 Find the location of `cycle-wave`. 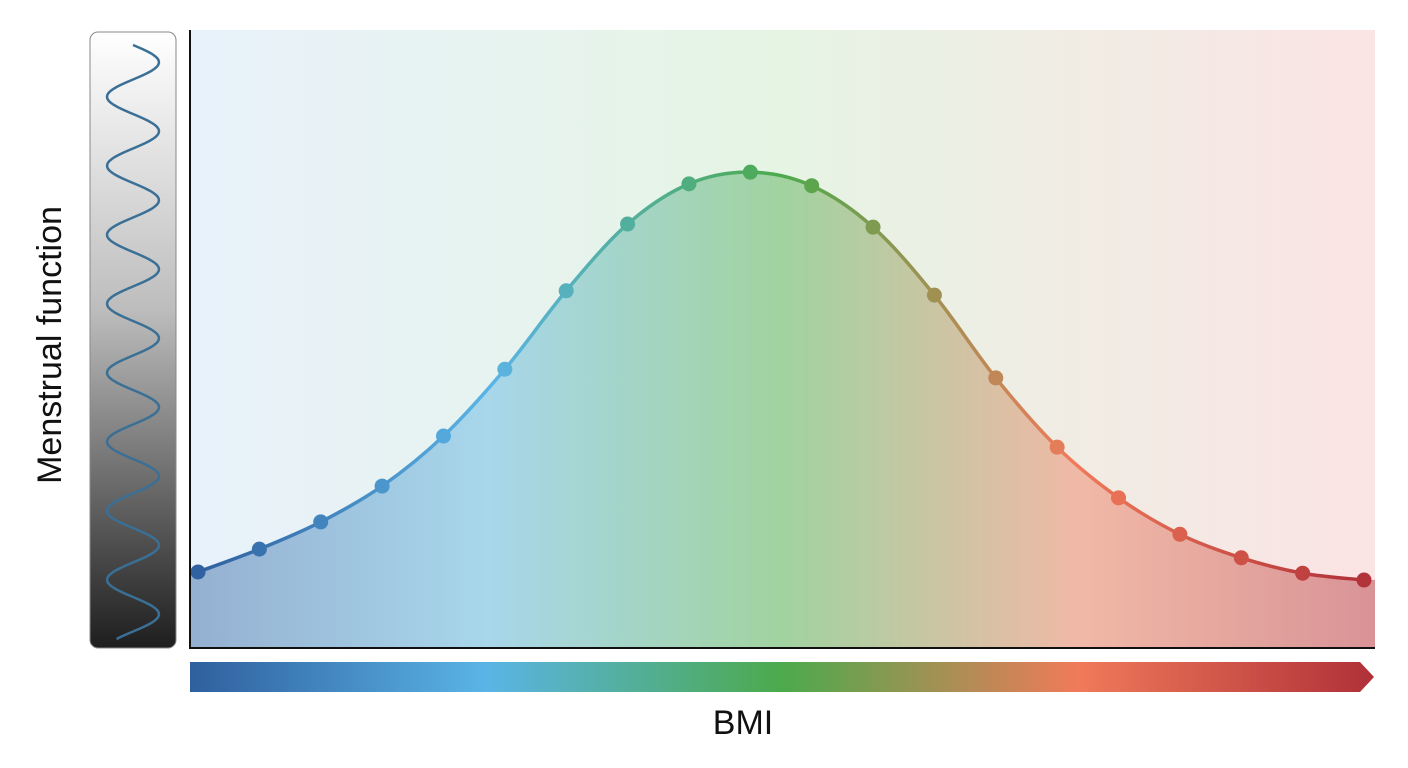

cycle-wave is located at coordinates (133, 342).